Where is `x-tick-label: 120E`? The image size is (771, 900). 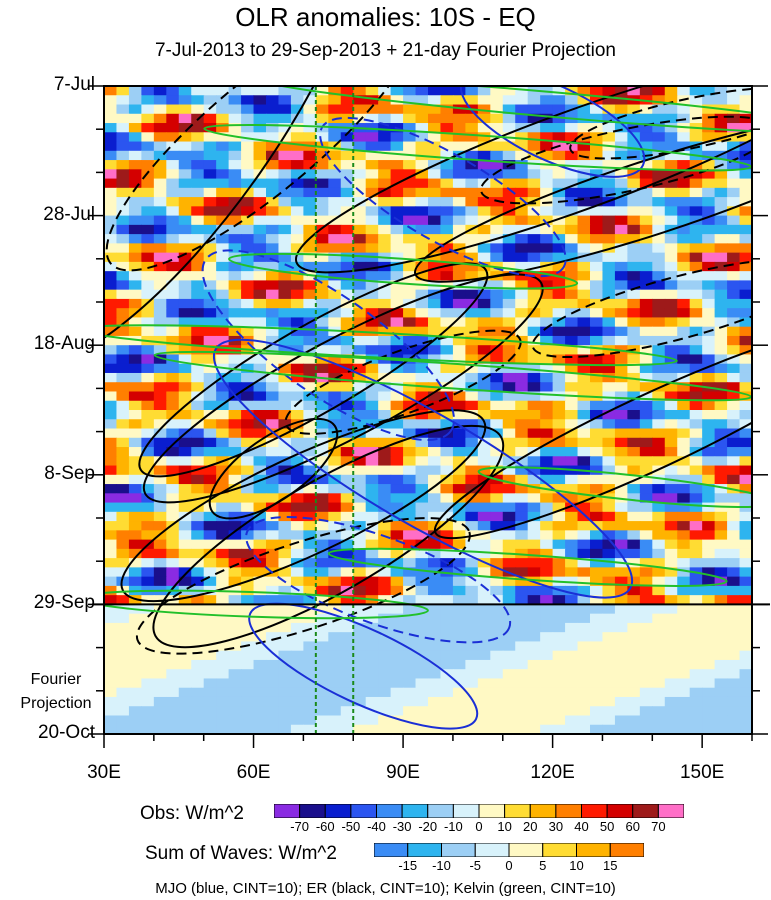
x-tick-label: 120E is located at coordinates (552, 772).